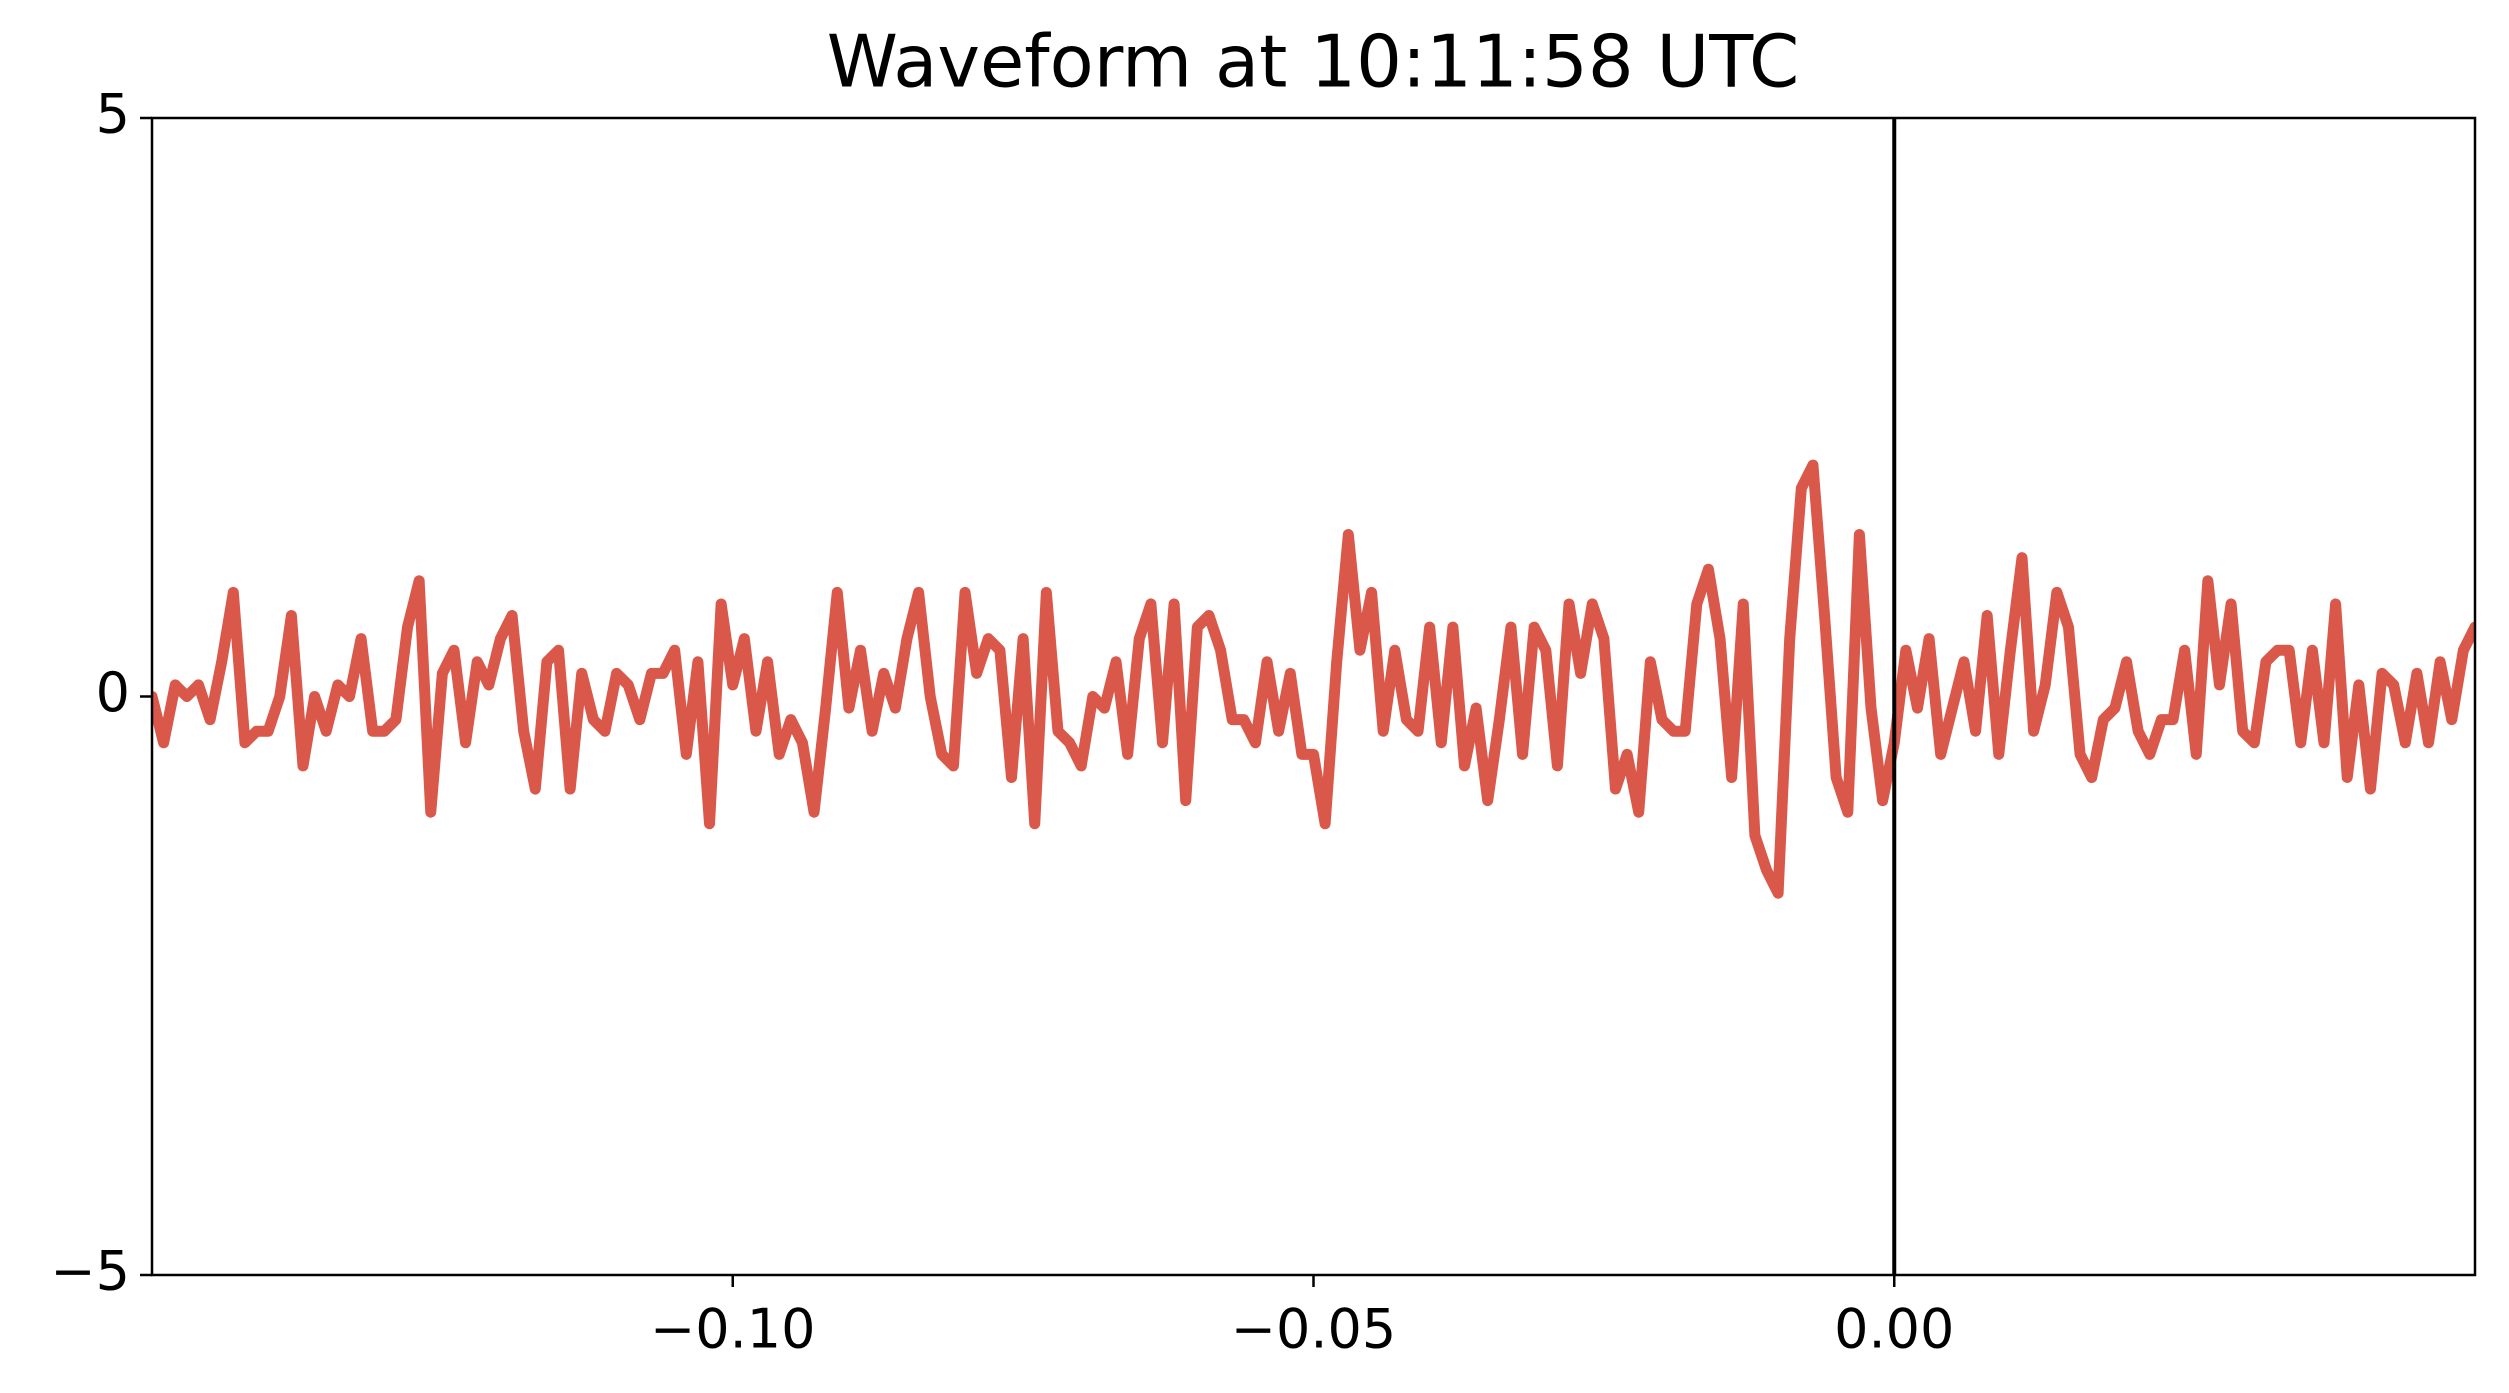 This screenshot has width=2509, height=1393. I want to click on x-tick-label: 0.00, so click(1894, 1329).